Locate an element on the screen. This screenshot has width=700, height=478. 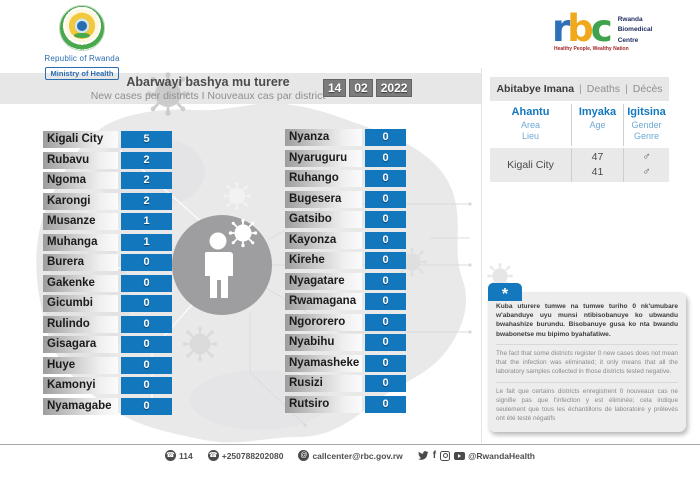
district-name: Musanze is located at coordinates (80, 221).